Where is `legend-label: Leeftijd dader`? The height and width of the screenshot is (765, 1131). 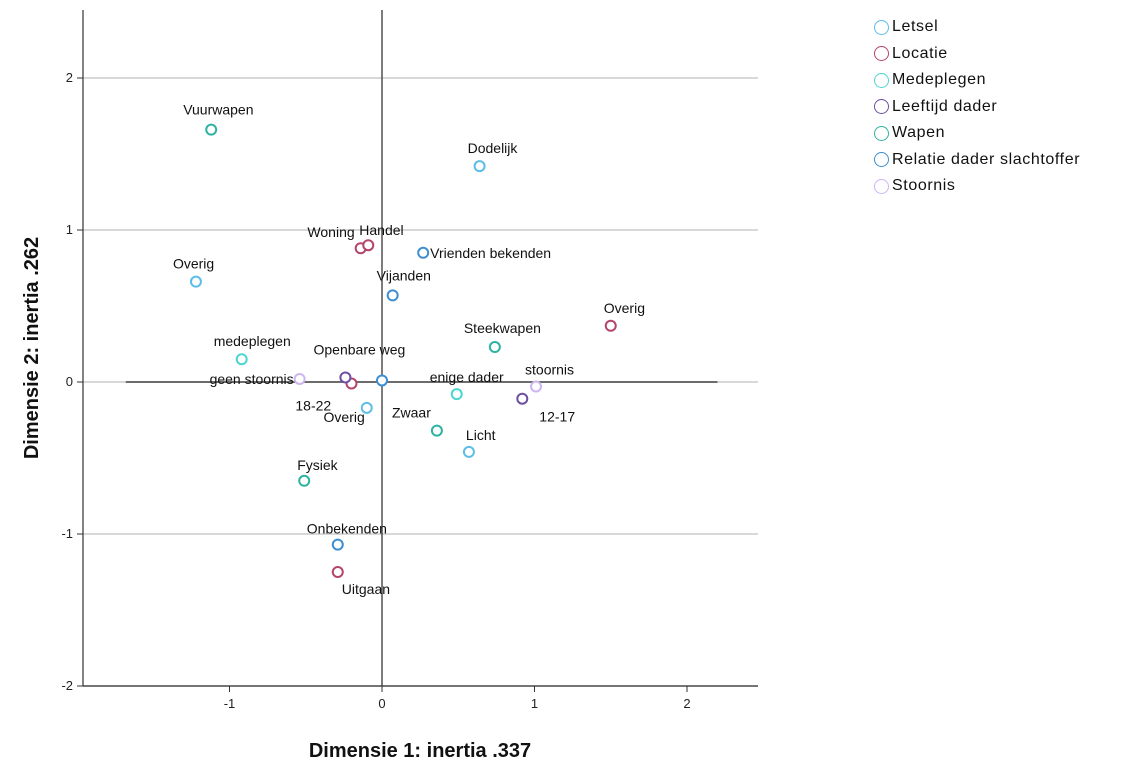 legend-label: Leeftijd dader is located at coordinates (945, 106).